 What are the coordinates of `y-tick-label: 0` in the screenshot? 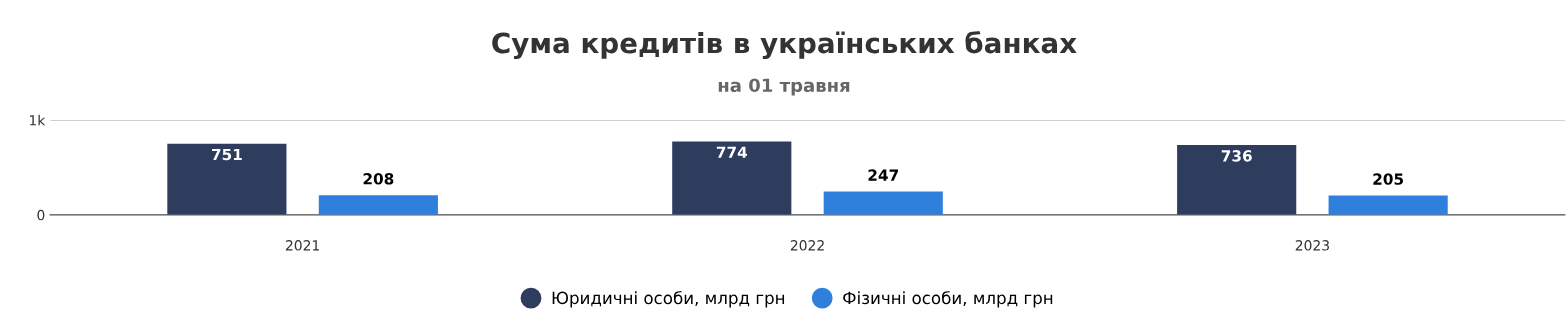 It's located at (41, 215).